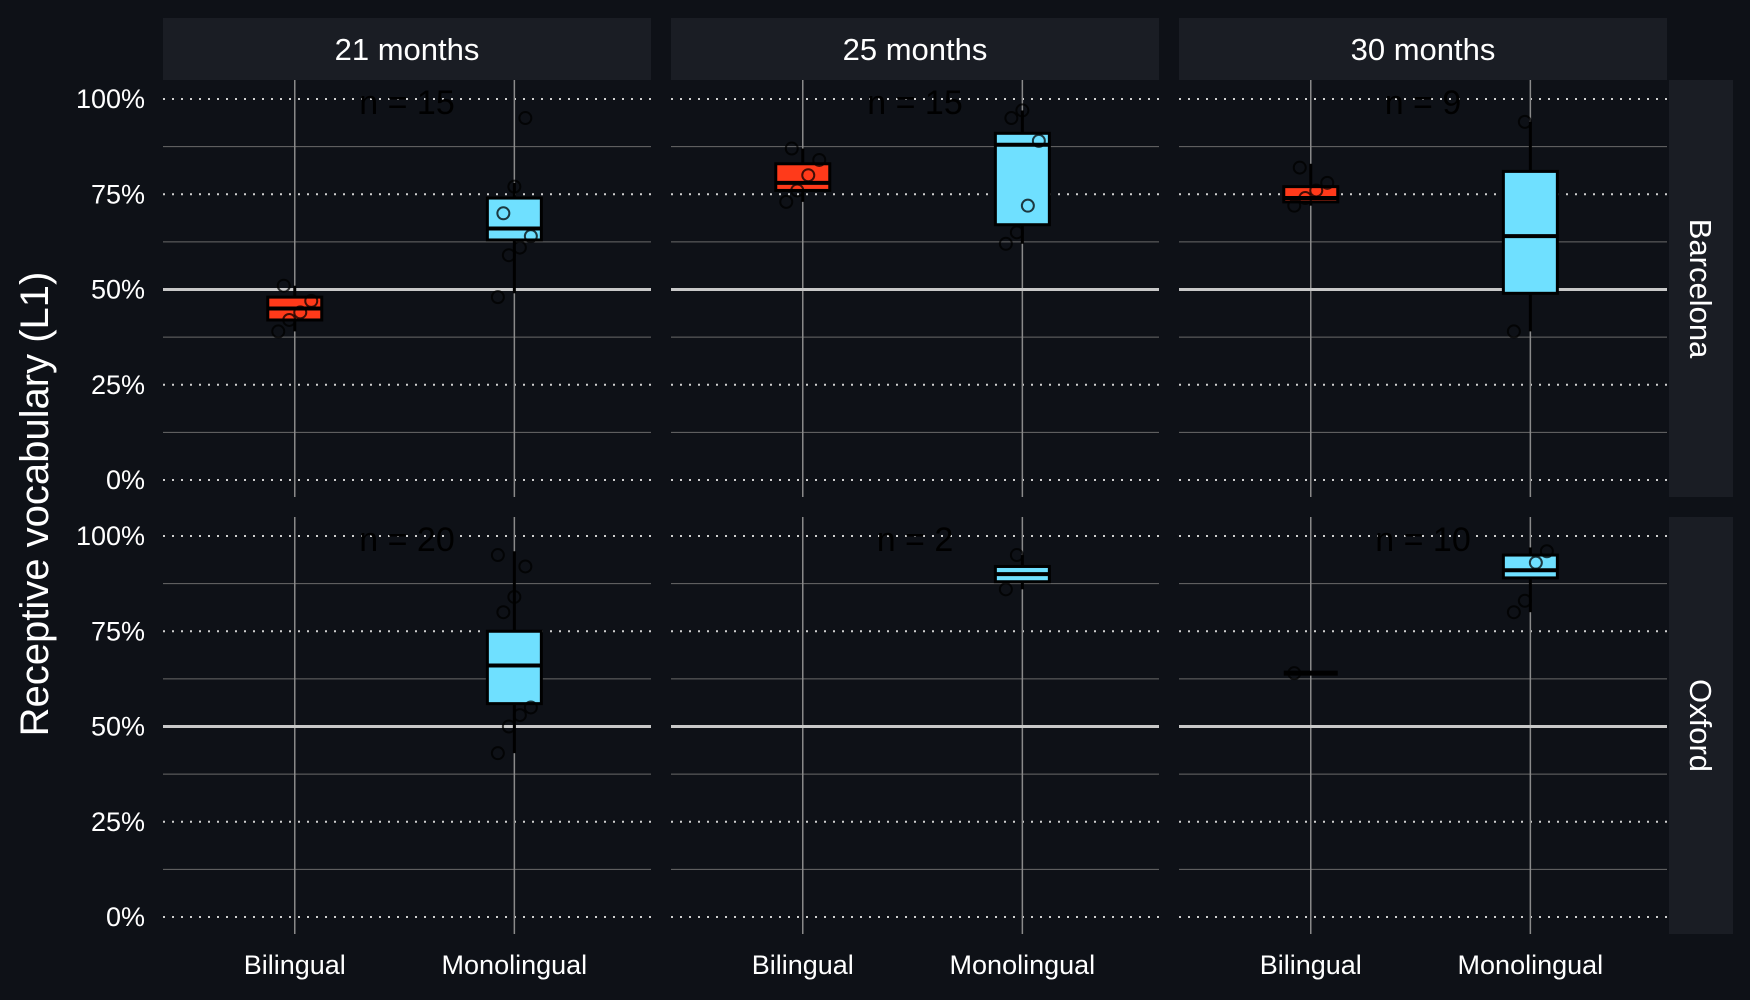 The width and height of the screenshot is (1750, 1000). Describe the element at coordinates (964, 559) in the screenshot. I see `panel-data-oxford-25-months: n = 2` at that location.